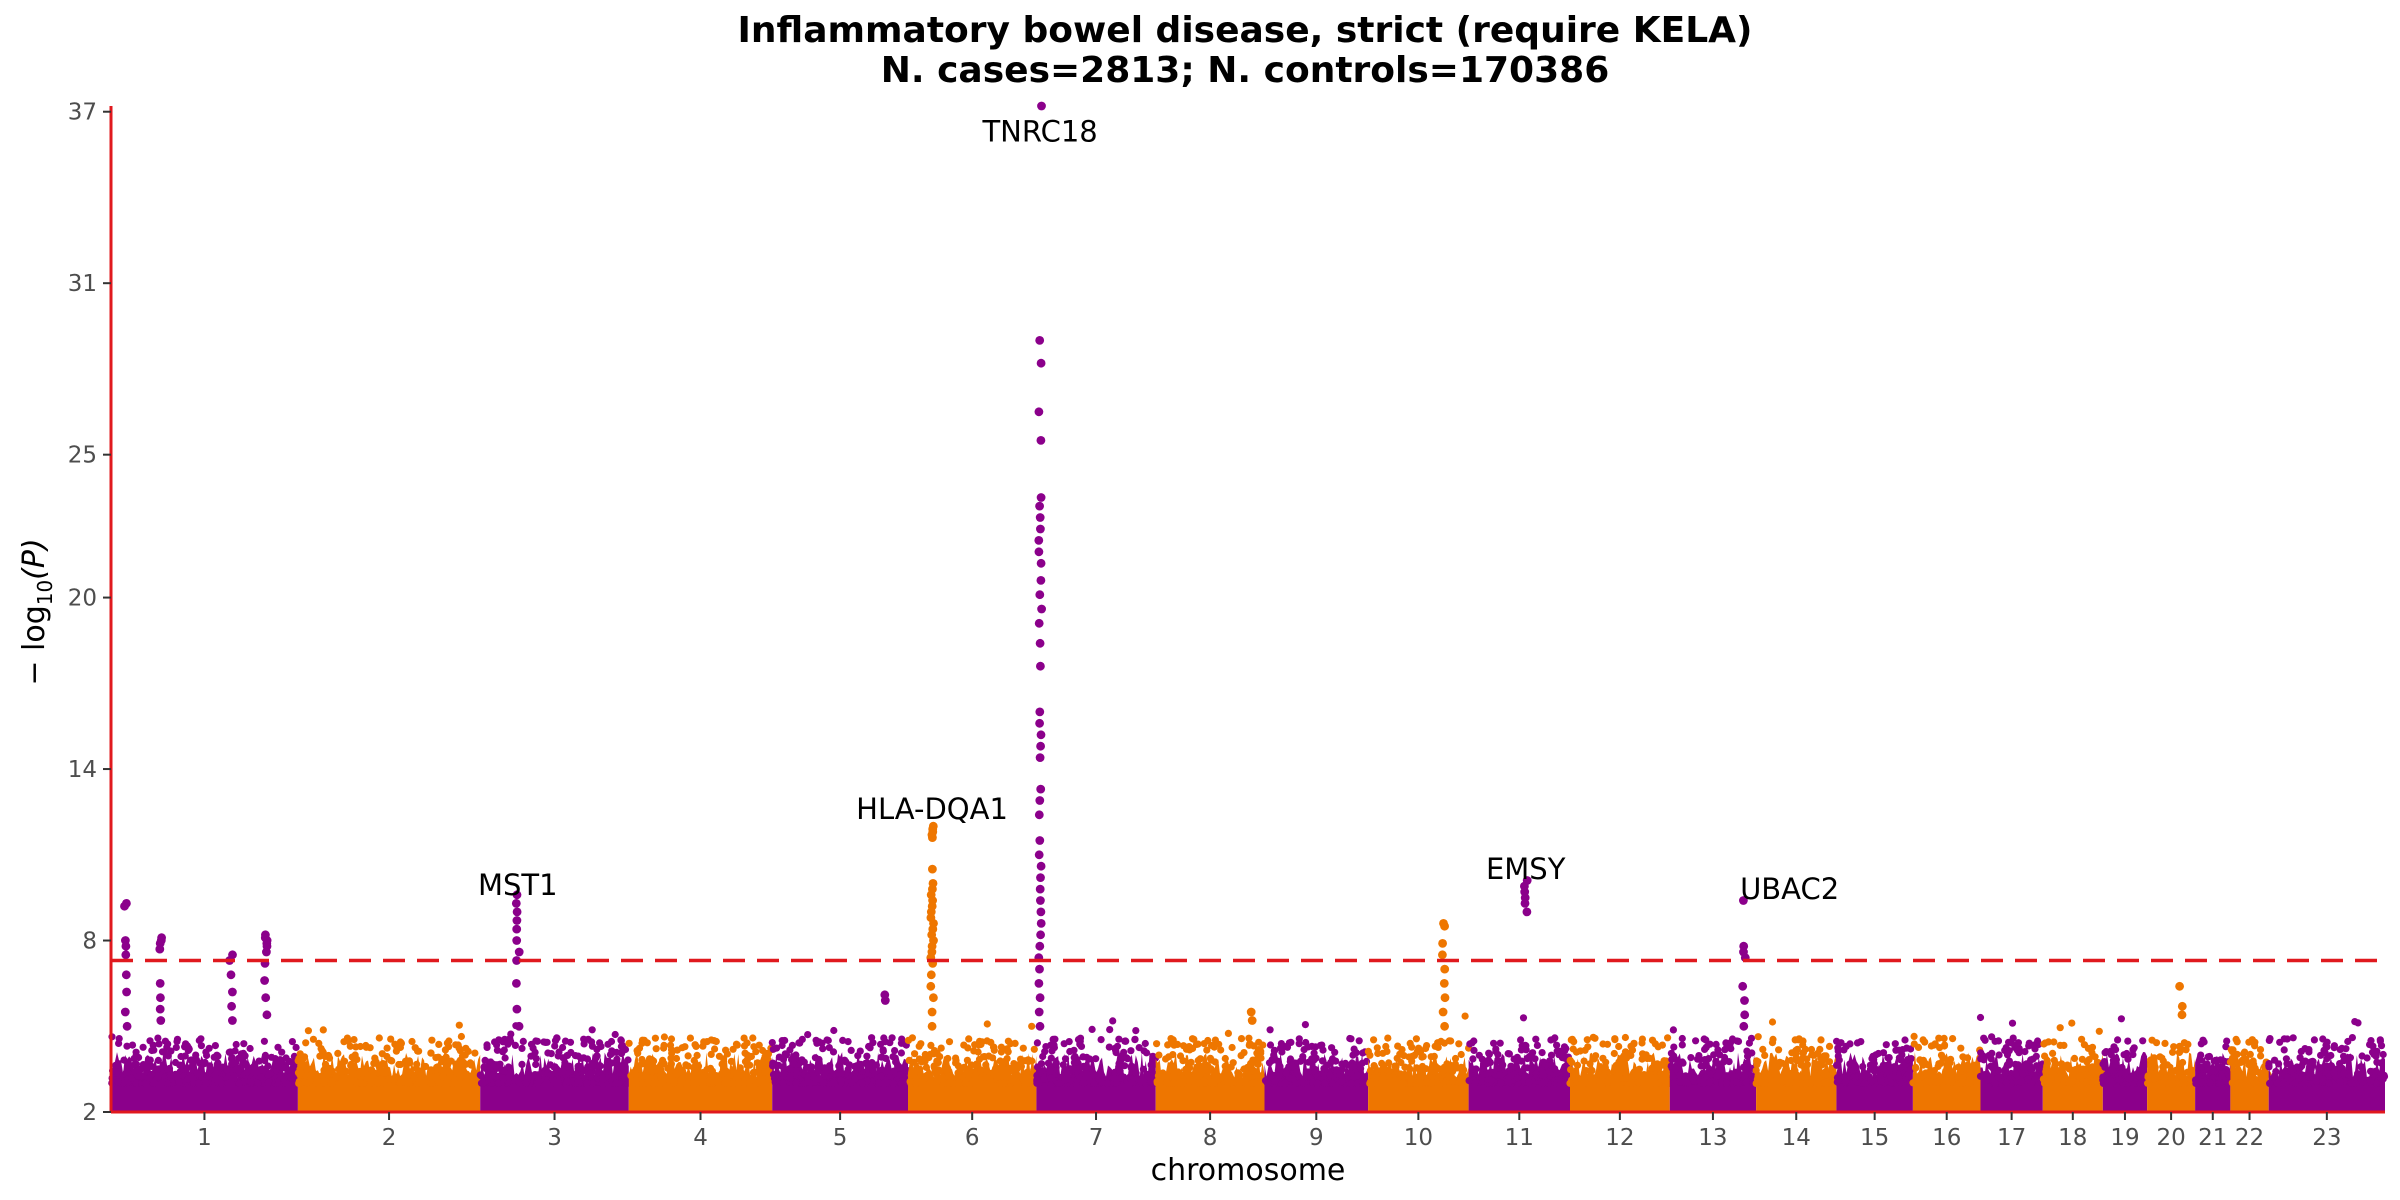  I want to click on y-axis-title-suffix: (P), so click(34, 559).